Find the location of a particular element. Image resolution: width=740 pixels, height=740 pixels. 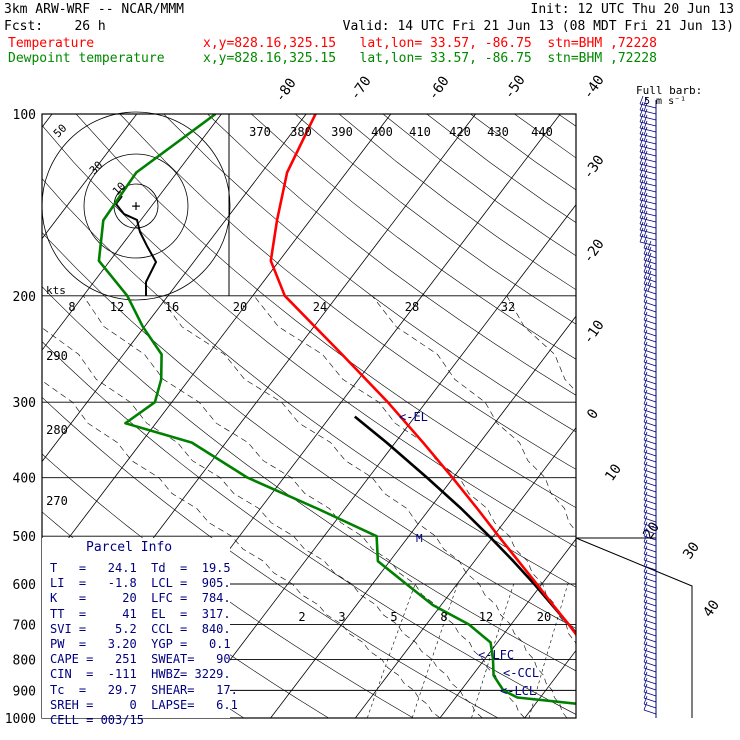

mixing-ratio-label: 8 is located at coordinates (443, 617).